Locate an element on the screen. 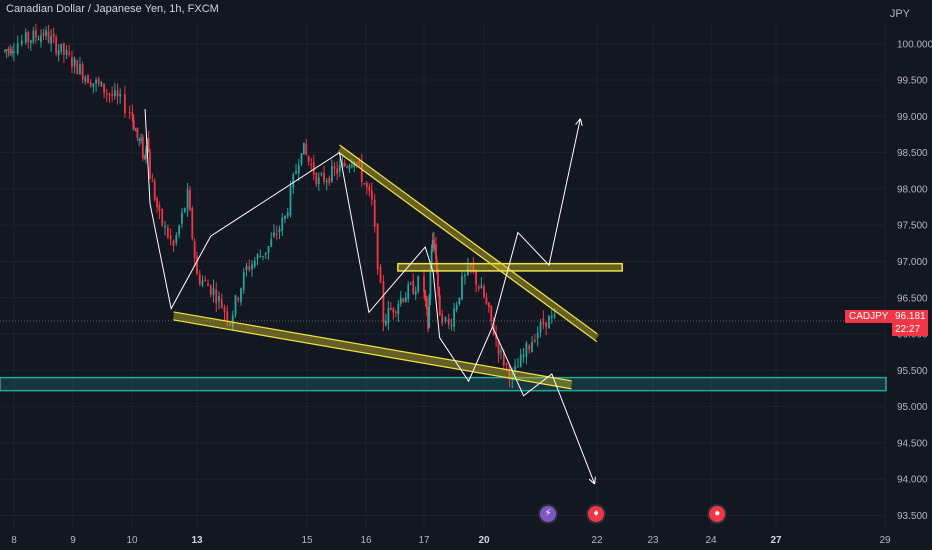 This screenshot has height=550, width=932. triangle-upper-trendline-edge-bottom is located at coordinates (468, 247).